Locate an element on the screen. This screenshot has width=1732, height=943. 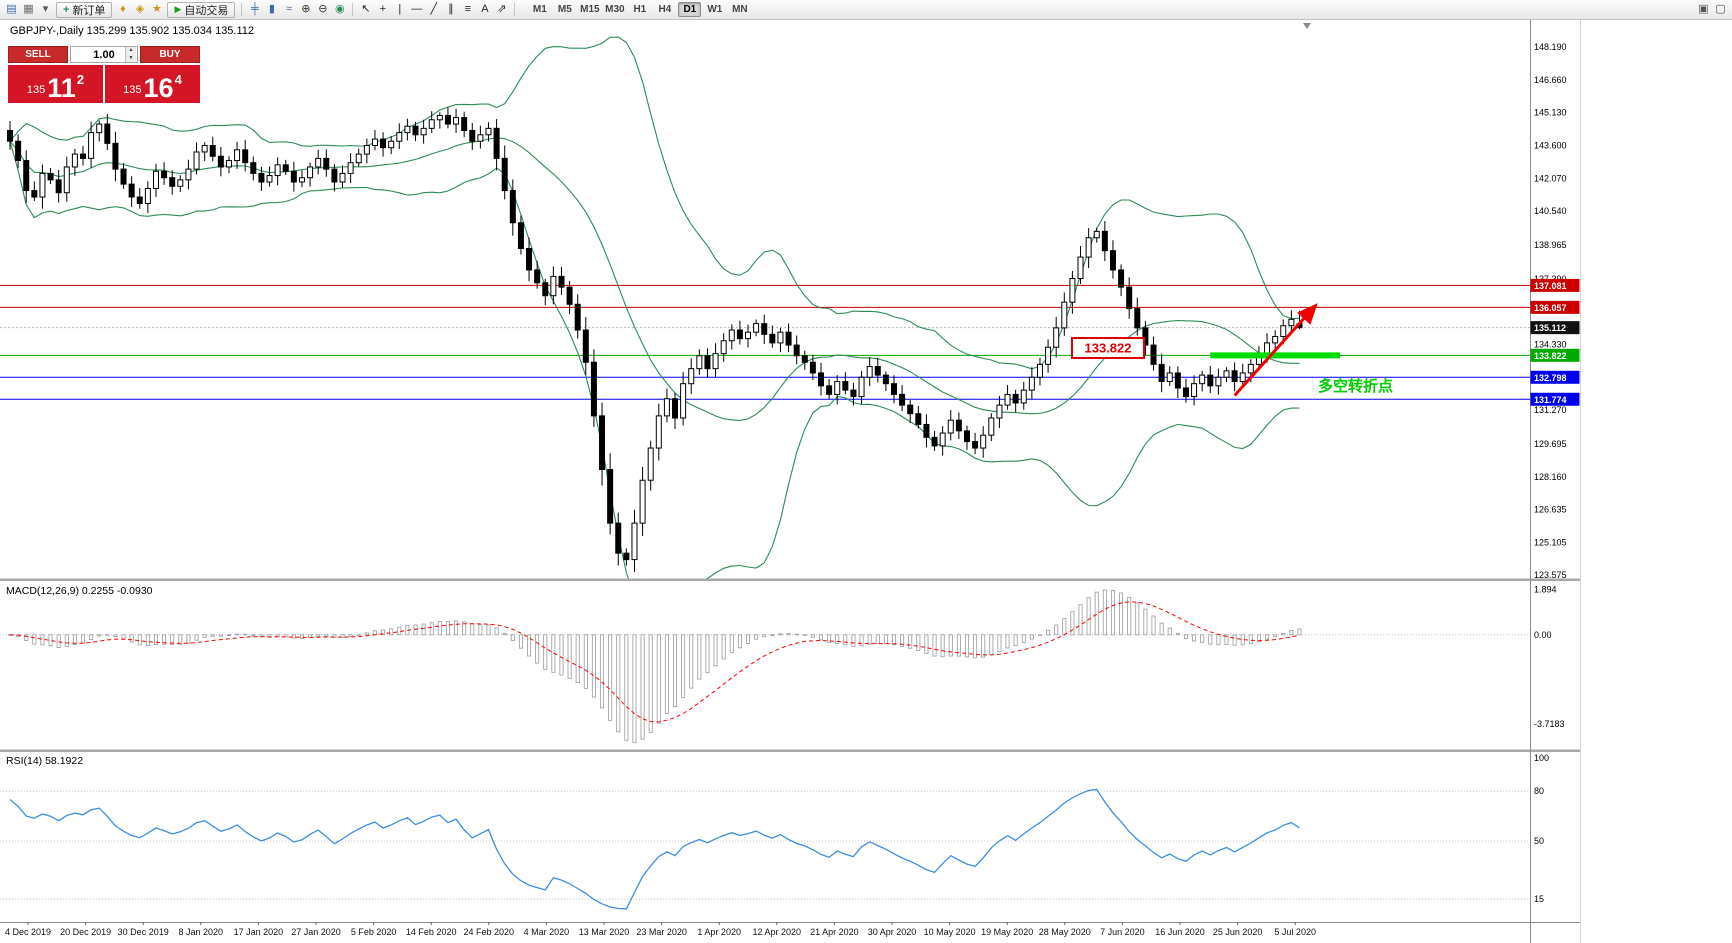
line-chart-button: ≈ is located at coordinates (288, 10).